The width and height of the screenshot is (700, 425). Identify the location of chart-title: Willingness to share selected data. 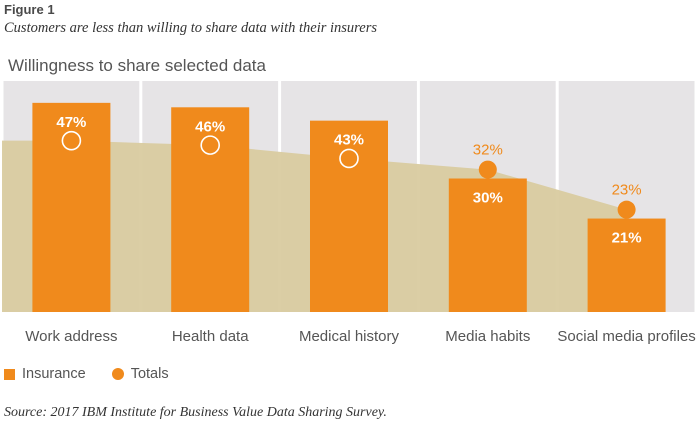
(137, 65).